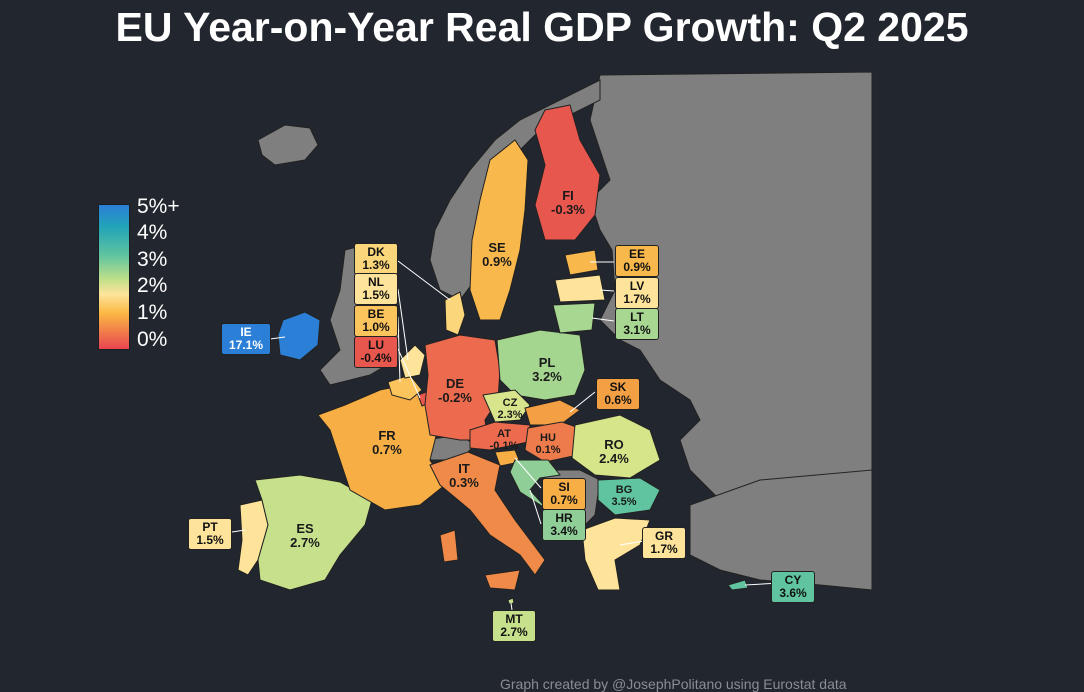 This screenshot has height=692, width=1084. I want to click on label-fi: FI -0.3%, so click(568, 202).